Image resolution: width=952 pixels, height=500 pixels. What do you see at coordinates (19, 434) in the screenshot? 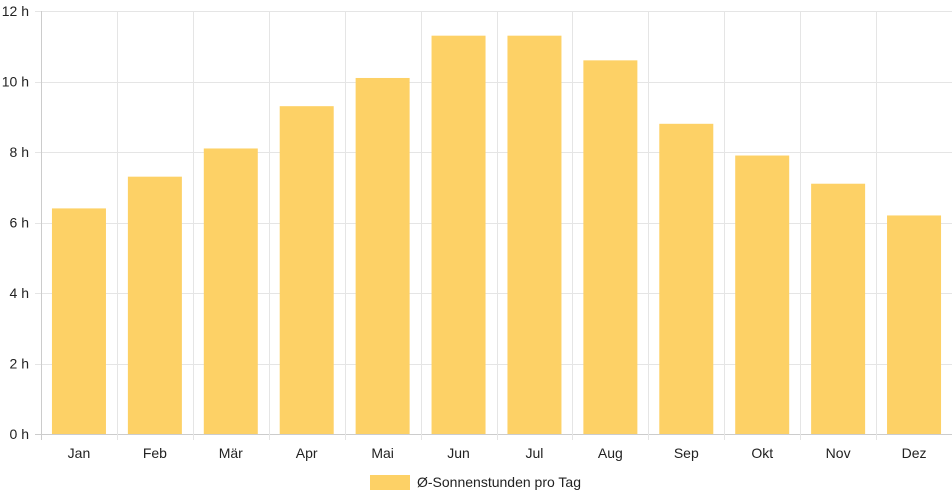
I see `y-tick-label: 0 h` at bounding box center [19, 434].